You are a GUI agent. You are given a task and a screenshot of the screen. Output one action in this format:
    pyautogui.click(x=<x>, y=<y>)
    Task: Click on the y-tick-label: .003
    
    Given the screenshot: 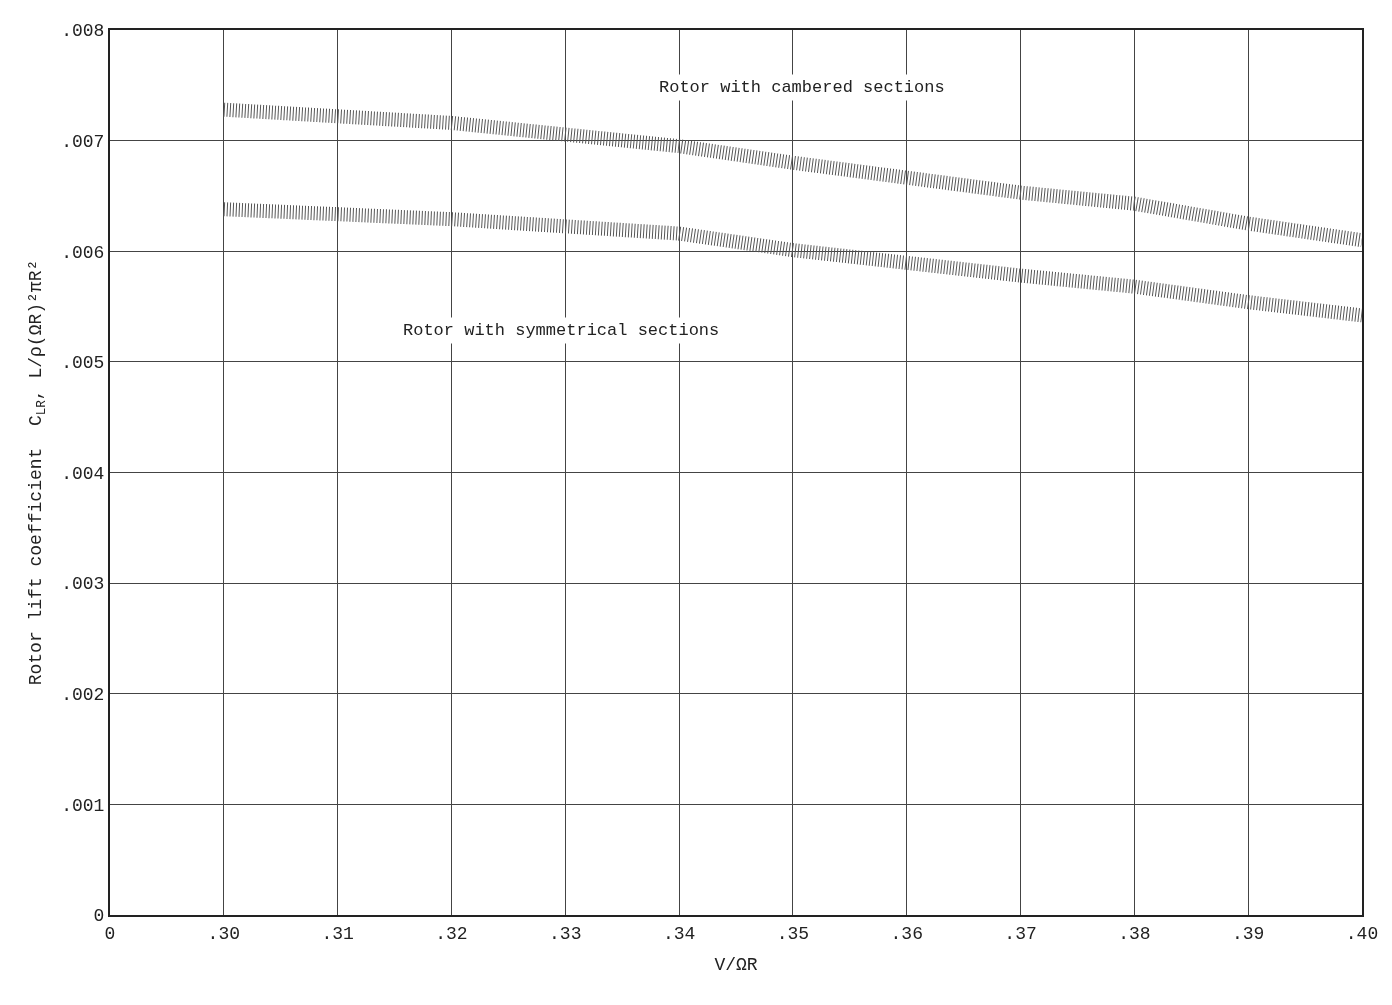 What is the action you would take?
    pyautogui.click(x=83, y=584)
    